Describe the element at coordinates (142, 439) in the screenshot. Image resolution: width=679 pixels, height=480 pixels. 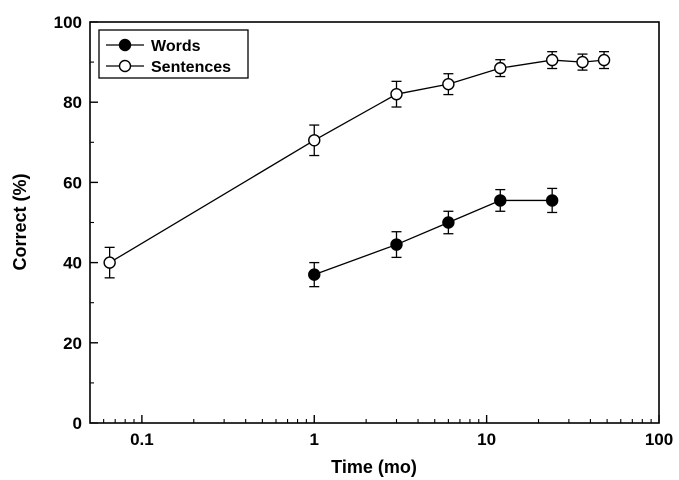
I see `x-tick-label: 0.1` at that location.